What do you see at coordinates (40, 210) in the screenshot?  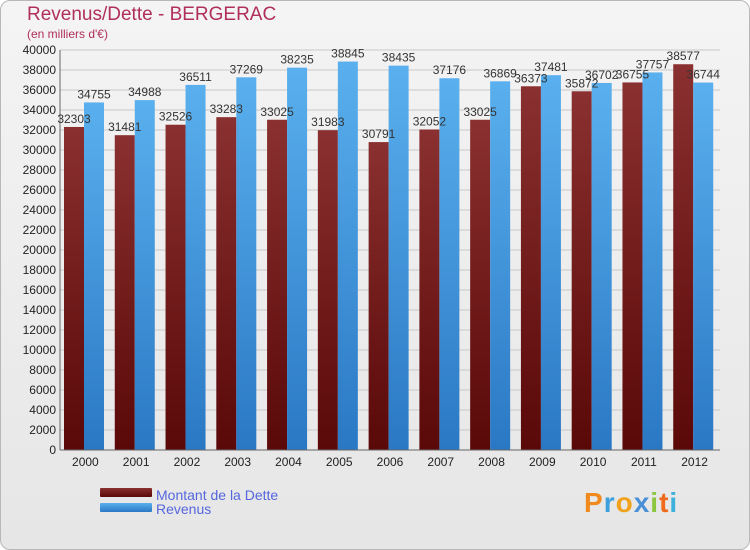 I see `y-tick-label: 24000` at bounding box center [40, 210].